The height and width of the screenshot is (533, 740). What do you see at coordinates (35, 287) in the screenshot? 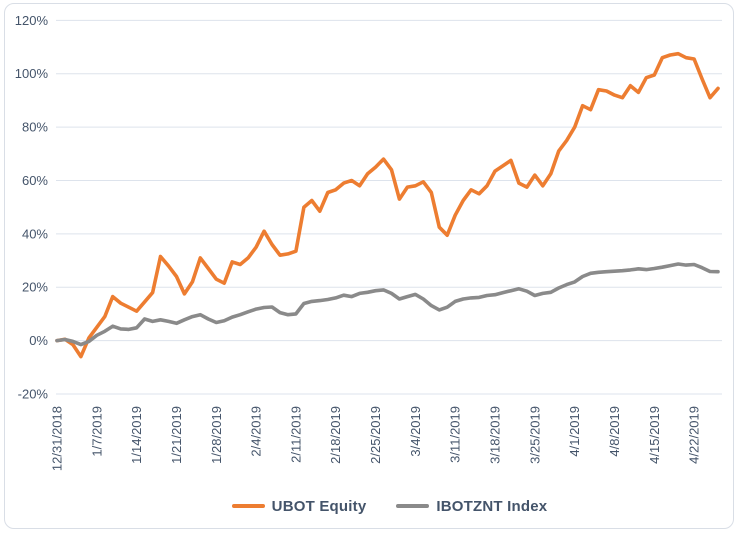
I see `y-axis-label: 20%` at bounding box center [35, 287].